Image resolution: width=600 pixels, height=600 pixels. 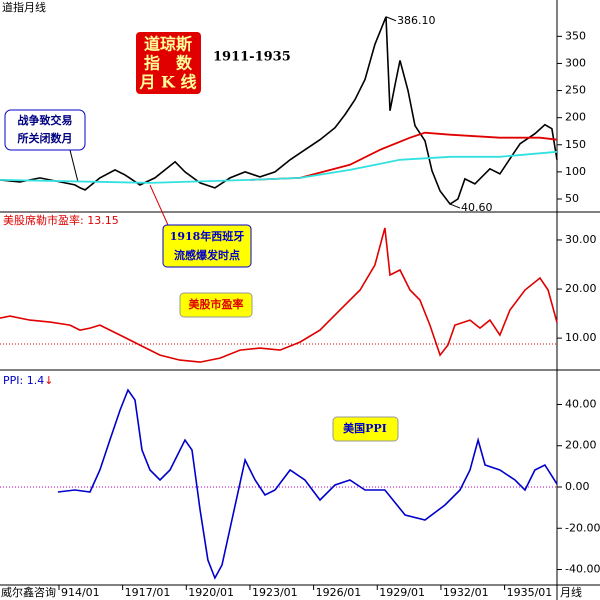 What do you see at coordinates (575, 90) in the screenshot?
I see `y-tick-label: 250` at bounding box center [575, 90].